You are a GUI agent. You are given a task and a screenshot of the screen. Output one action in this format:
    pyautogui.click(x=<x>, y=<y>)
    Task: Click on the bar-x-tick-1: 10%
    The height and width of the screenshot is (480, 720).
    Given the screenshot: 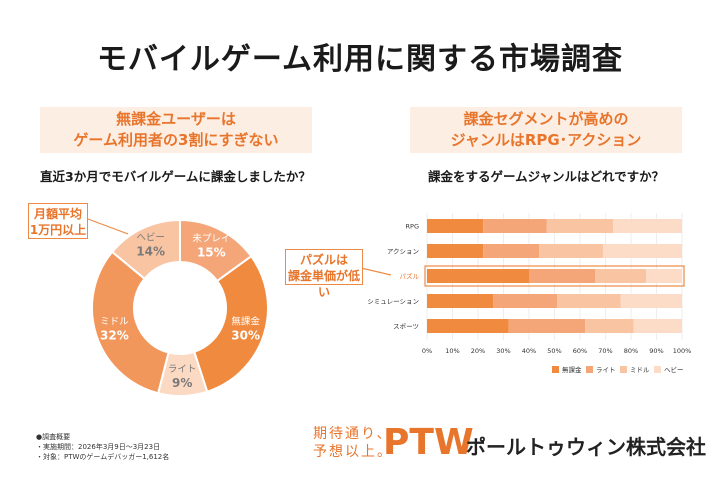 What is the action you would take?
    pyautogui.click(x=452, y=351)
    